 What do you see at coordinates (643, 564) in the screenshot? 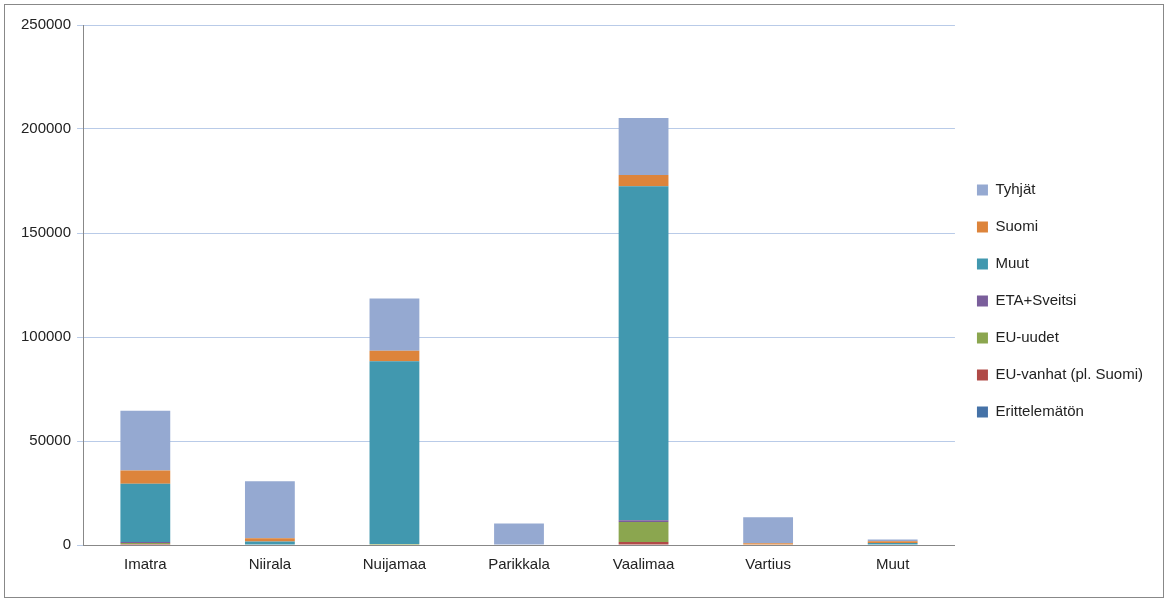
I see `x-tick-label: Vaalimaa` at bounding box center [643, 564].